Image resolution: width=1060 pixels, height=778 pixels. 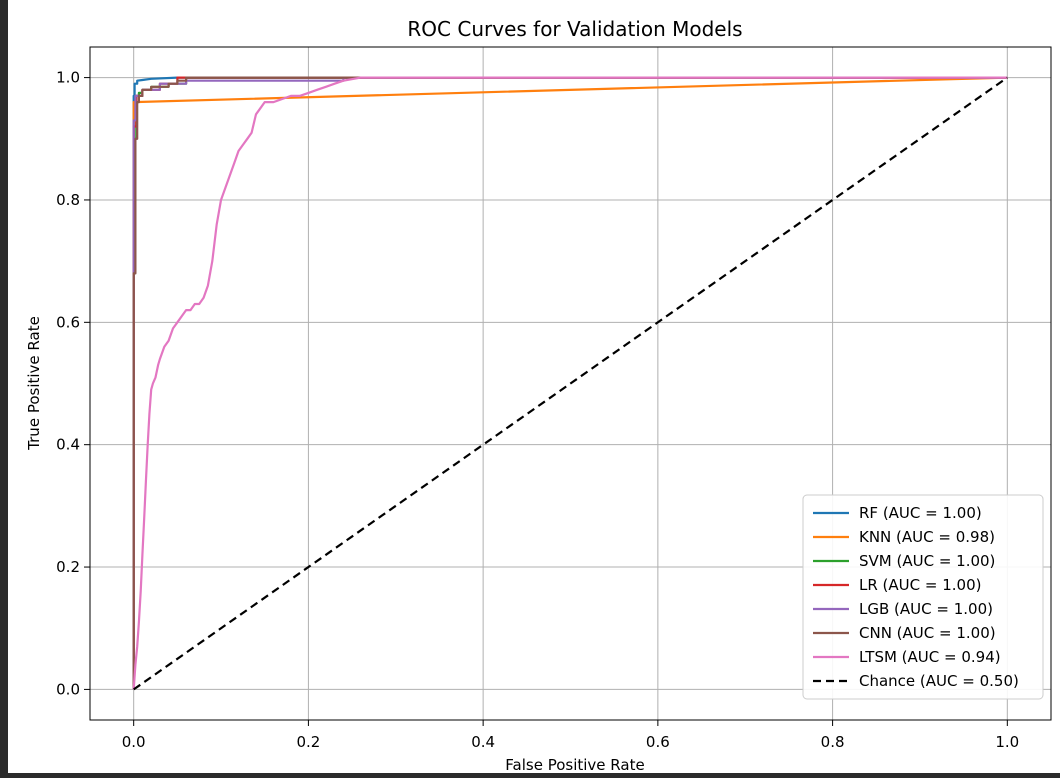 What do you see at coordinates (1007, 742) in the screenshot?
I see `x-tick-label: 1.0` at bounding box center [1007, 742].